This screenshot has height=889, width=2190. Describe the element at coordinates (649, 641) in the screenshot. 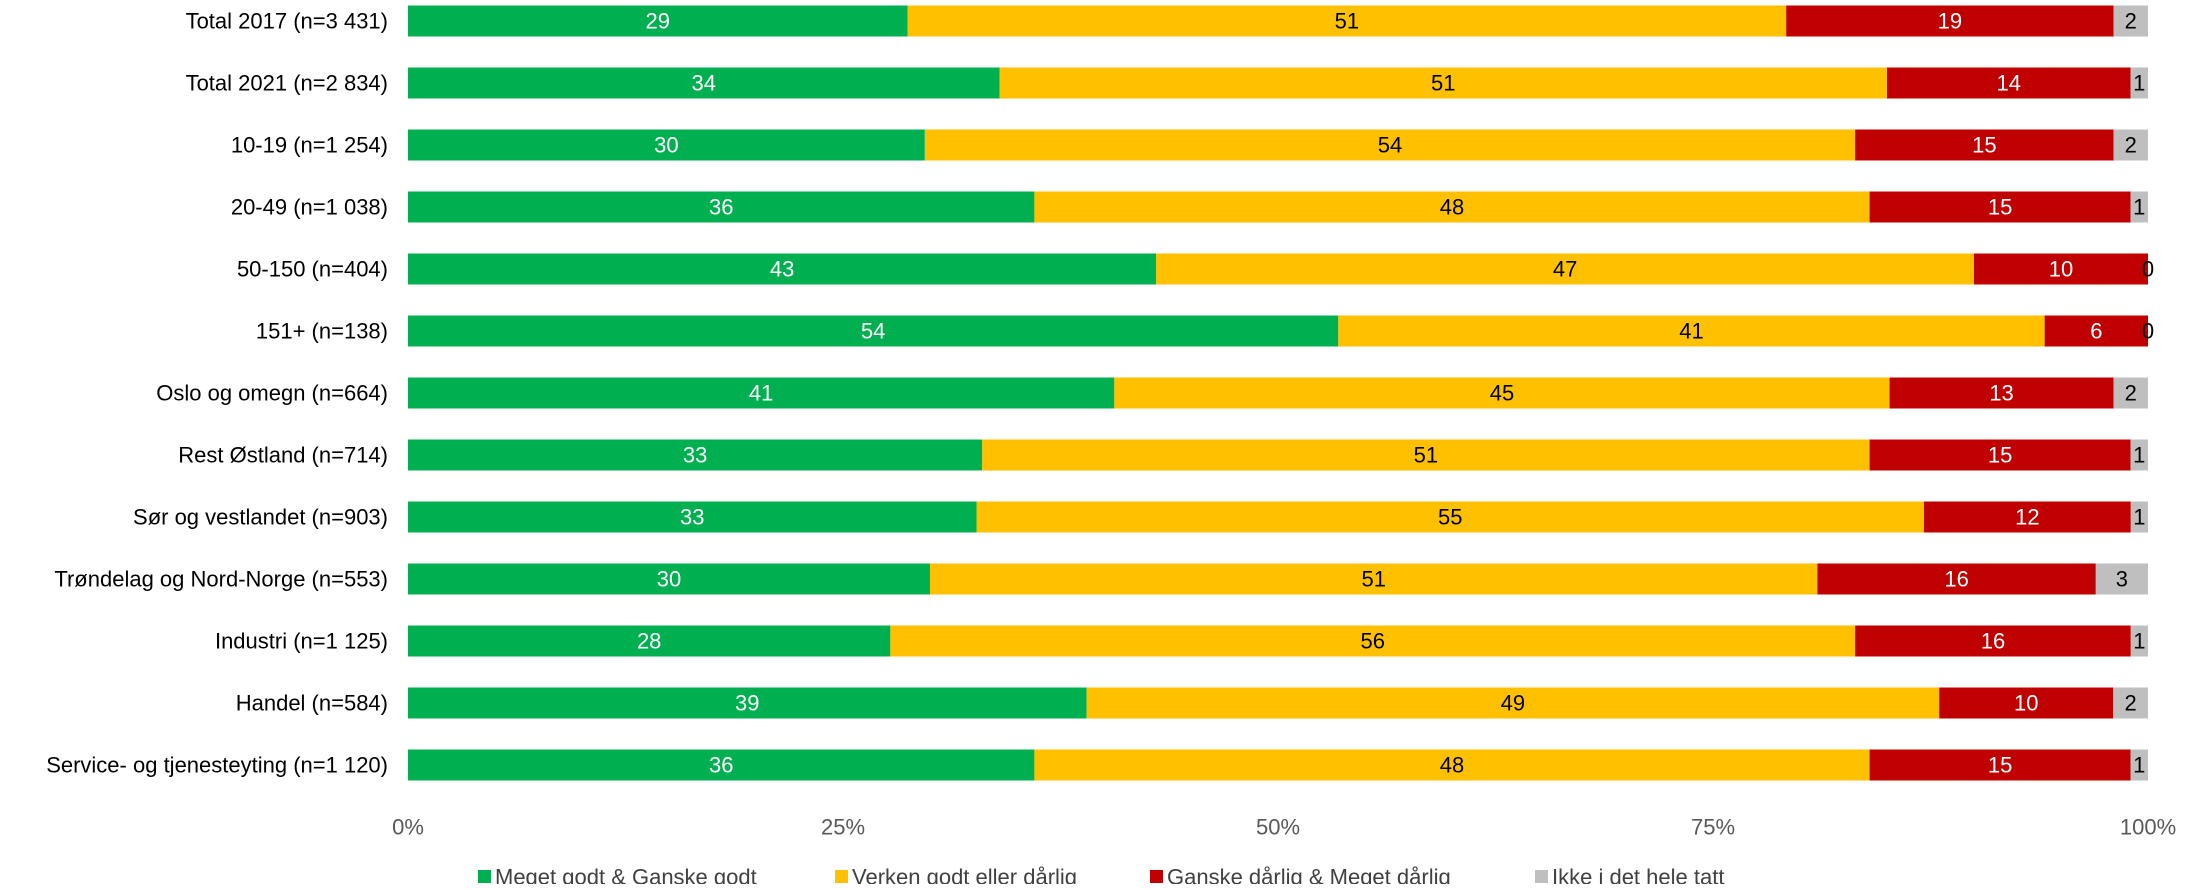

I see `data-label: 28` at that location.